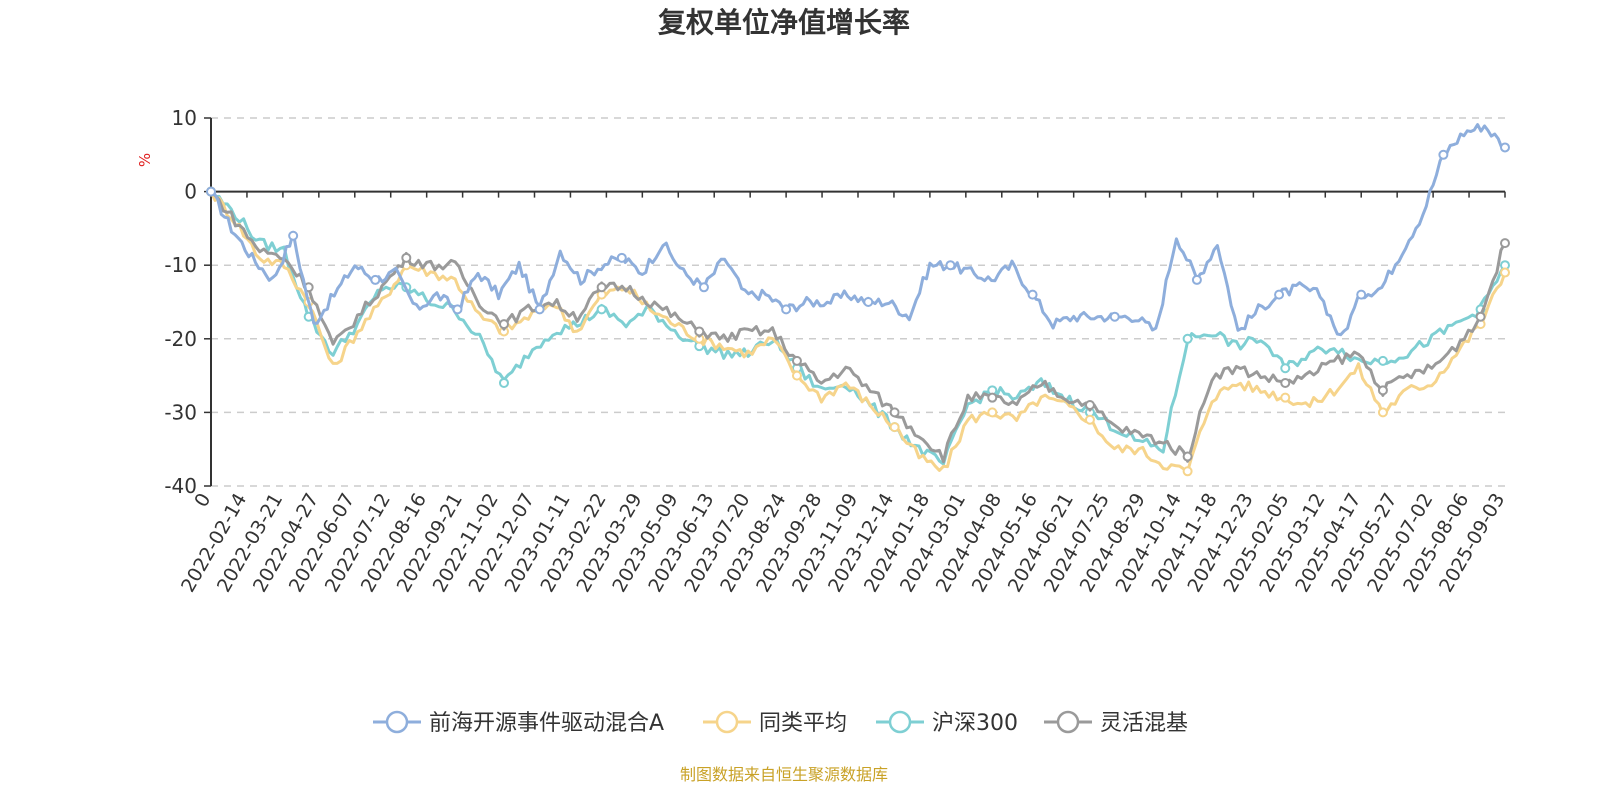 The height and width of the screenshot is (800, 1600). What do you see at coordinates (180, 412) in the screenshot?
I see `y-tick-label-4: -30` at bounding box center [180, 412].